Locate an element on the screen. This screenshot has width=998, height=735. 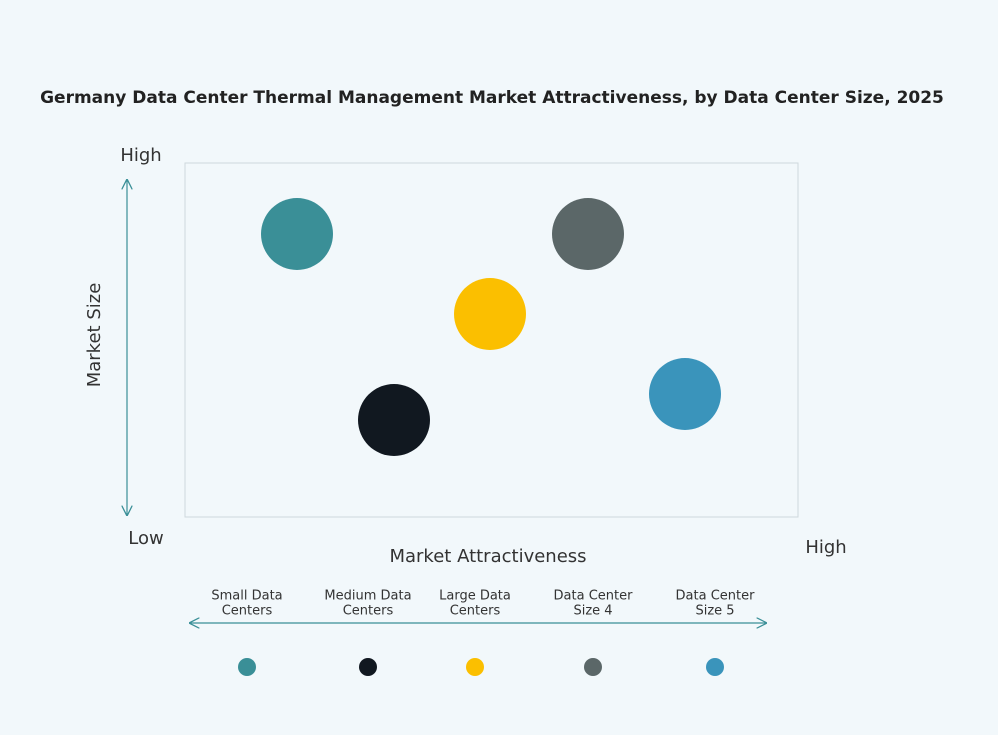
legend-label: Small Data is located at coordinates (246, 596).